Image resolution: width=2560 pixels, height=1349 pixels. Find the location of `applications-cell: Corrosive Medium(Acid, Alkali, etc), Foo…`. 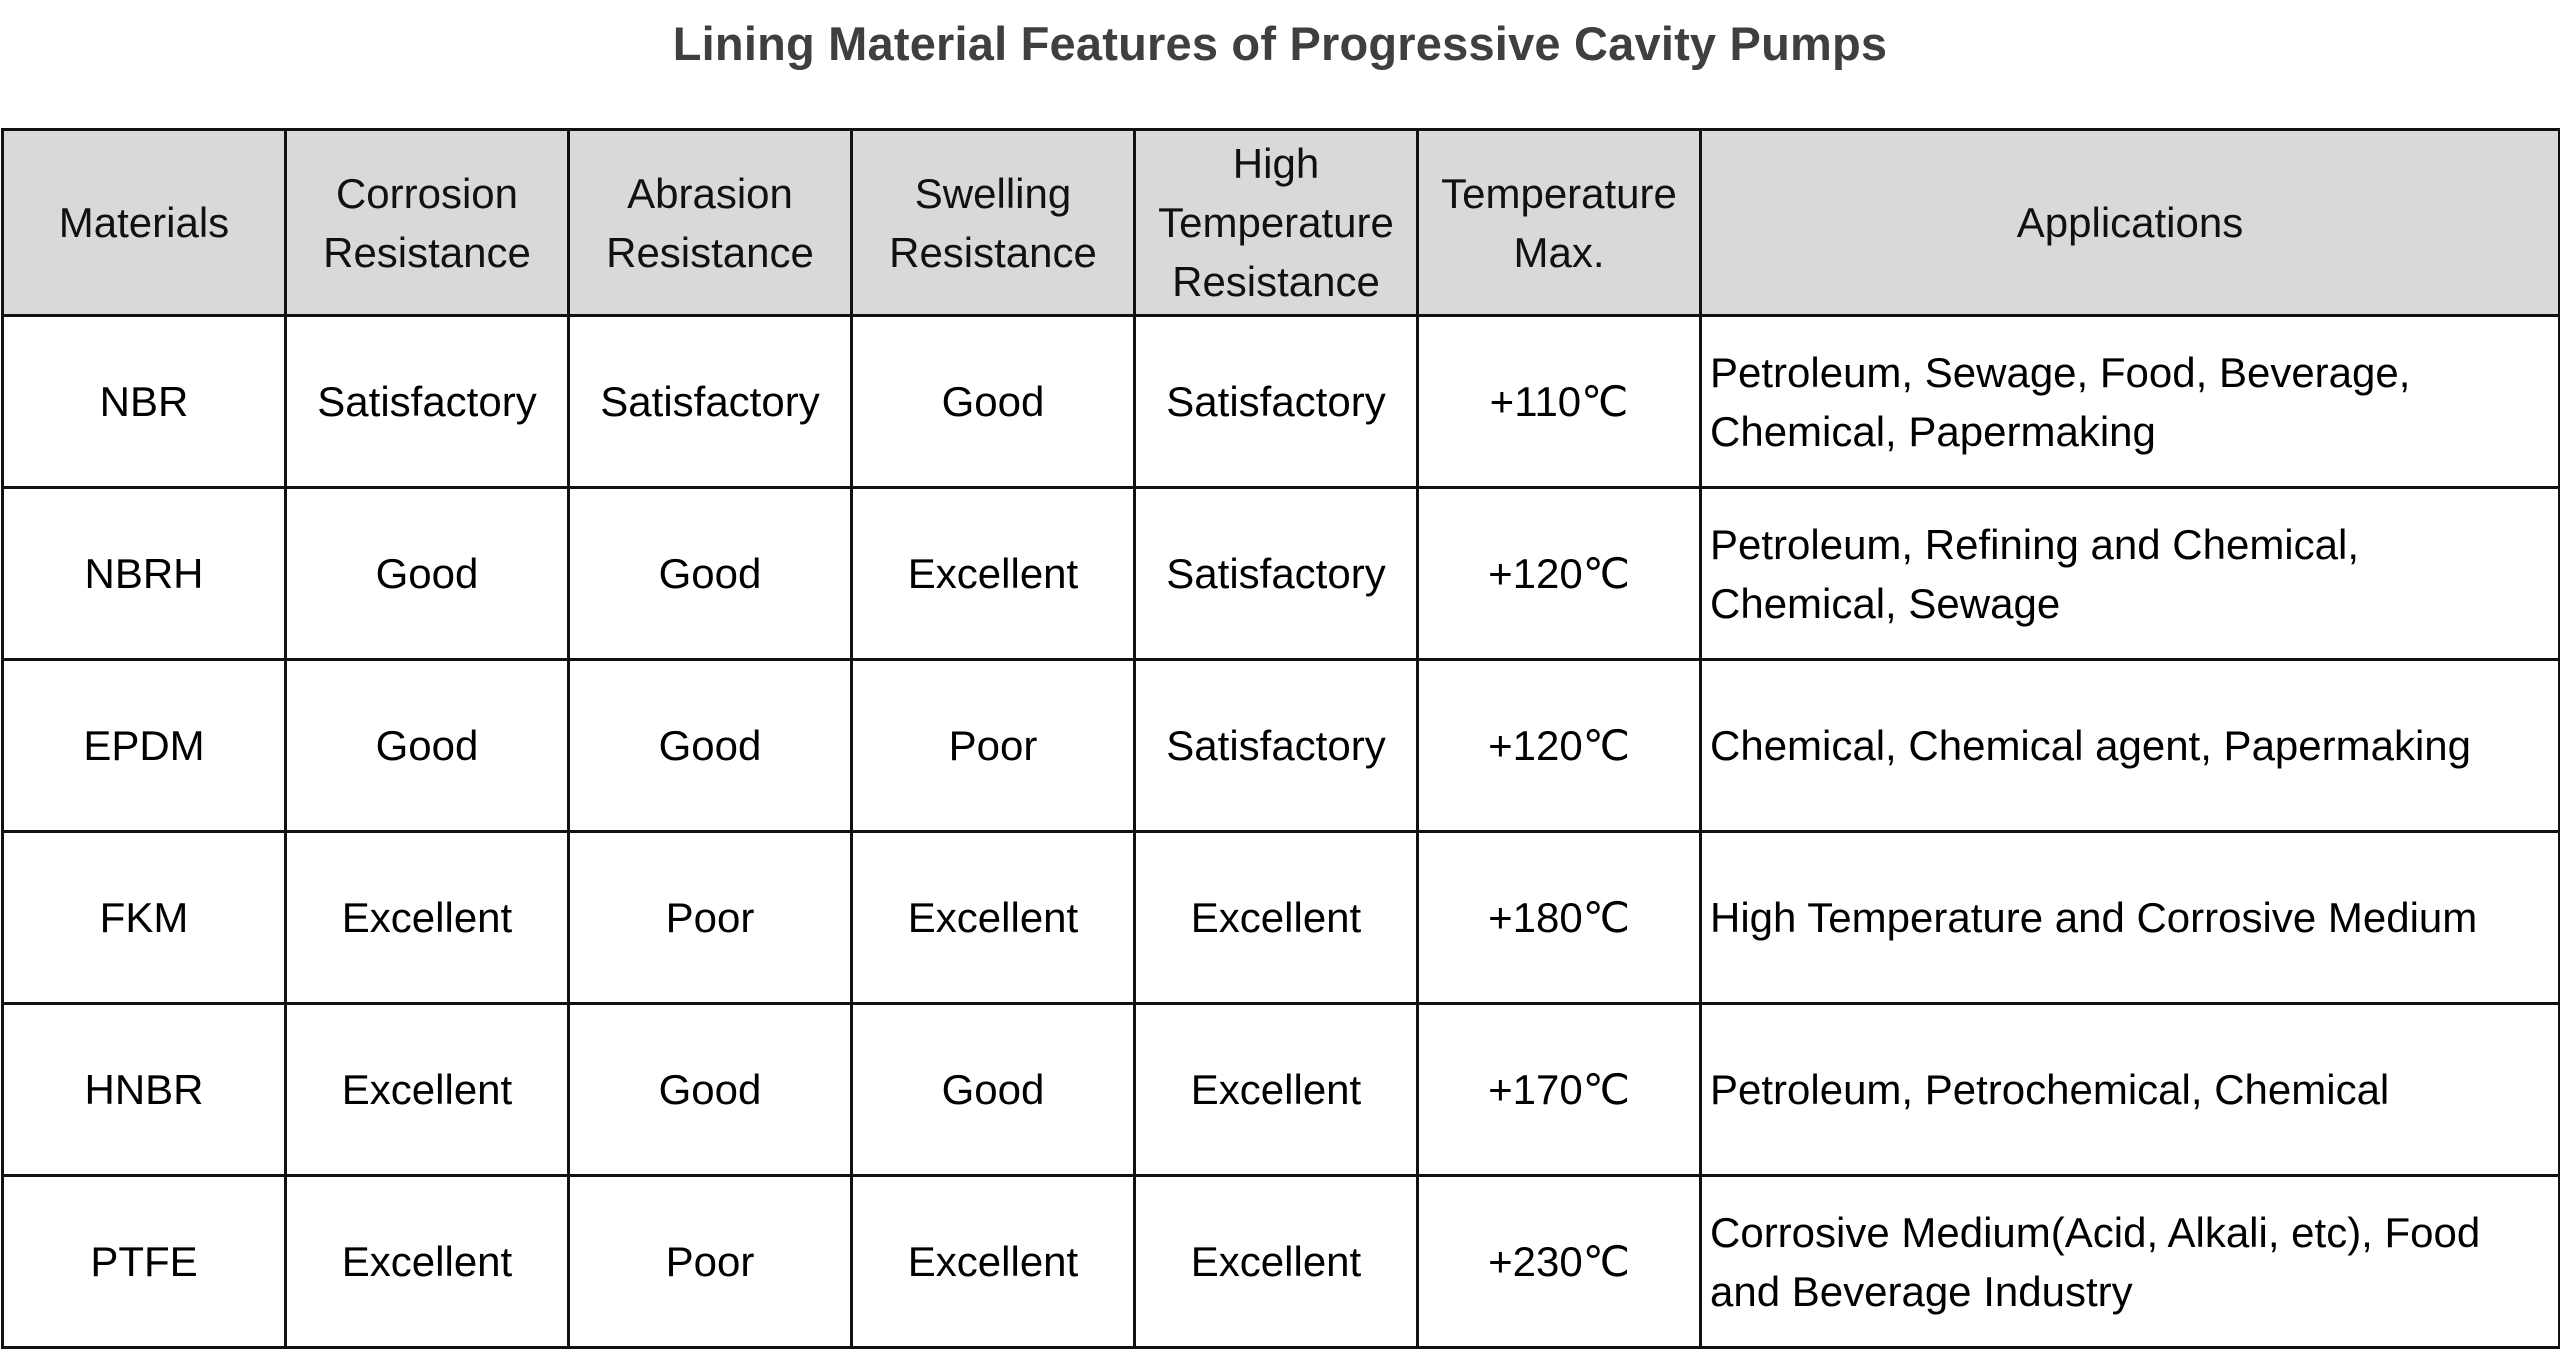

applications-cell: Corrosive Medium(Acid, Alkali, etc), Foo… is located at coordinates (2129, 1261).